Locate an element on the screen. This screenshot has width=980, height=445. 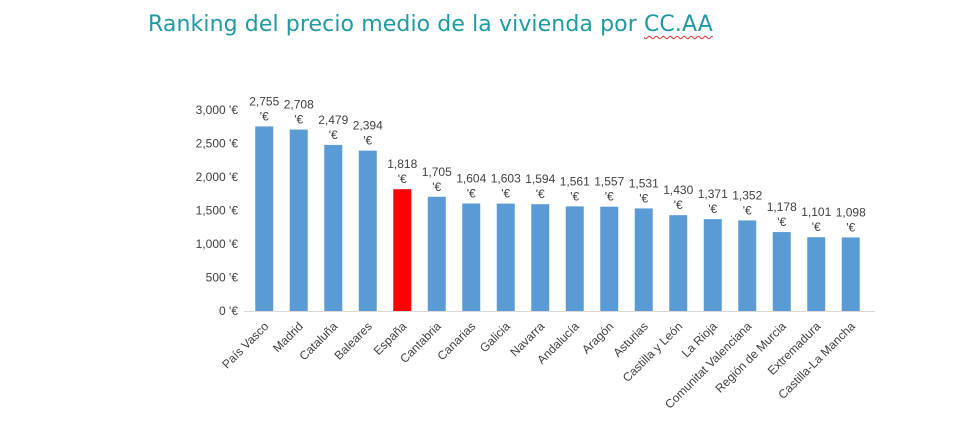
data-label: 1,101 '€ is located at coordinates (816, 219).